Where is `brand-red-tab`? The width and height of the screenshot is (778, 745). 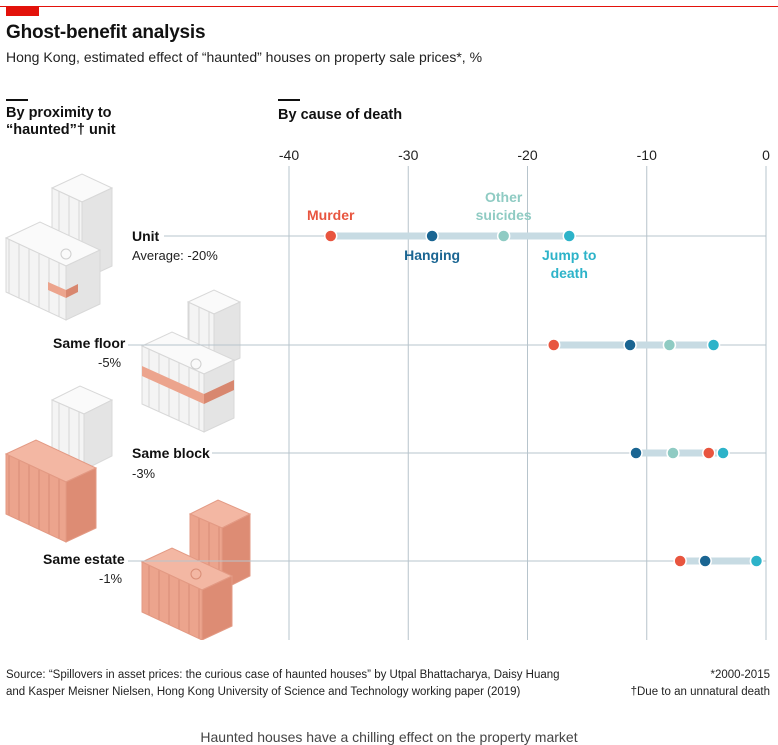
brand-red-tab is located at coordinates (22, 11).